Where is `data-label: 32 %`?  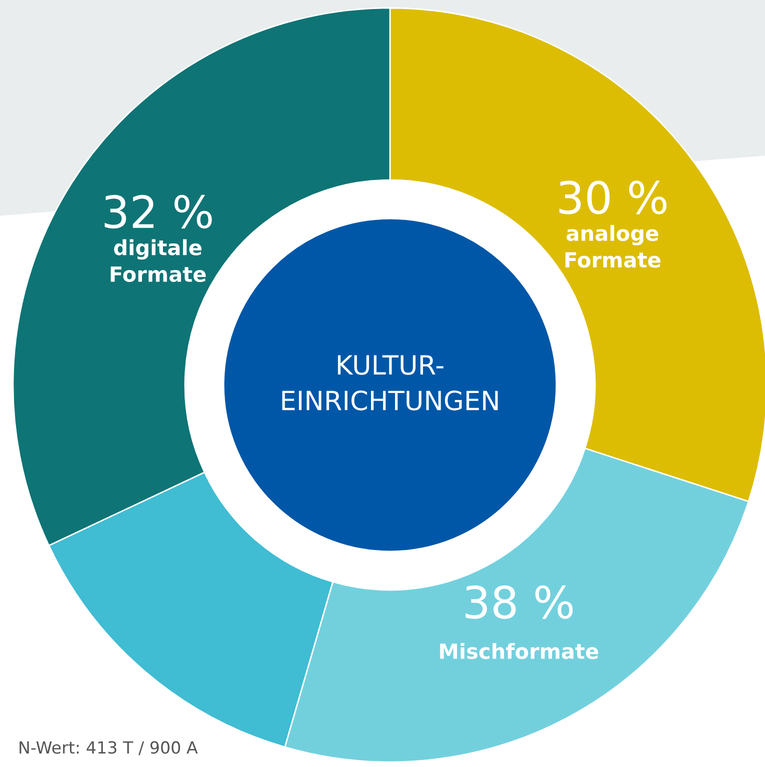
data-label: 32 % is located at coordinates (158, 211).